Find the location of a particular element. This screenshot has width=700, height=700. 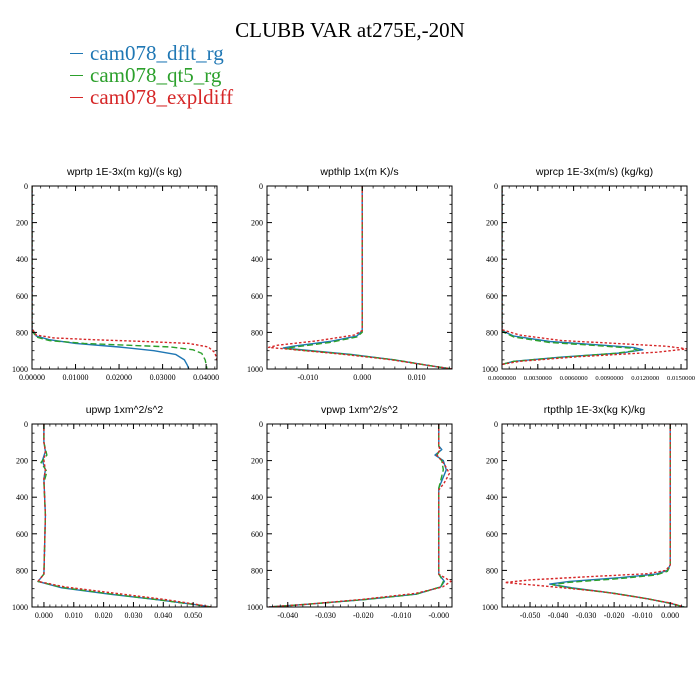

legend-item-qt5: cam078_qt5_rg is located at coordinates (151, 75).